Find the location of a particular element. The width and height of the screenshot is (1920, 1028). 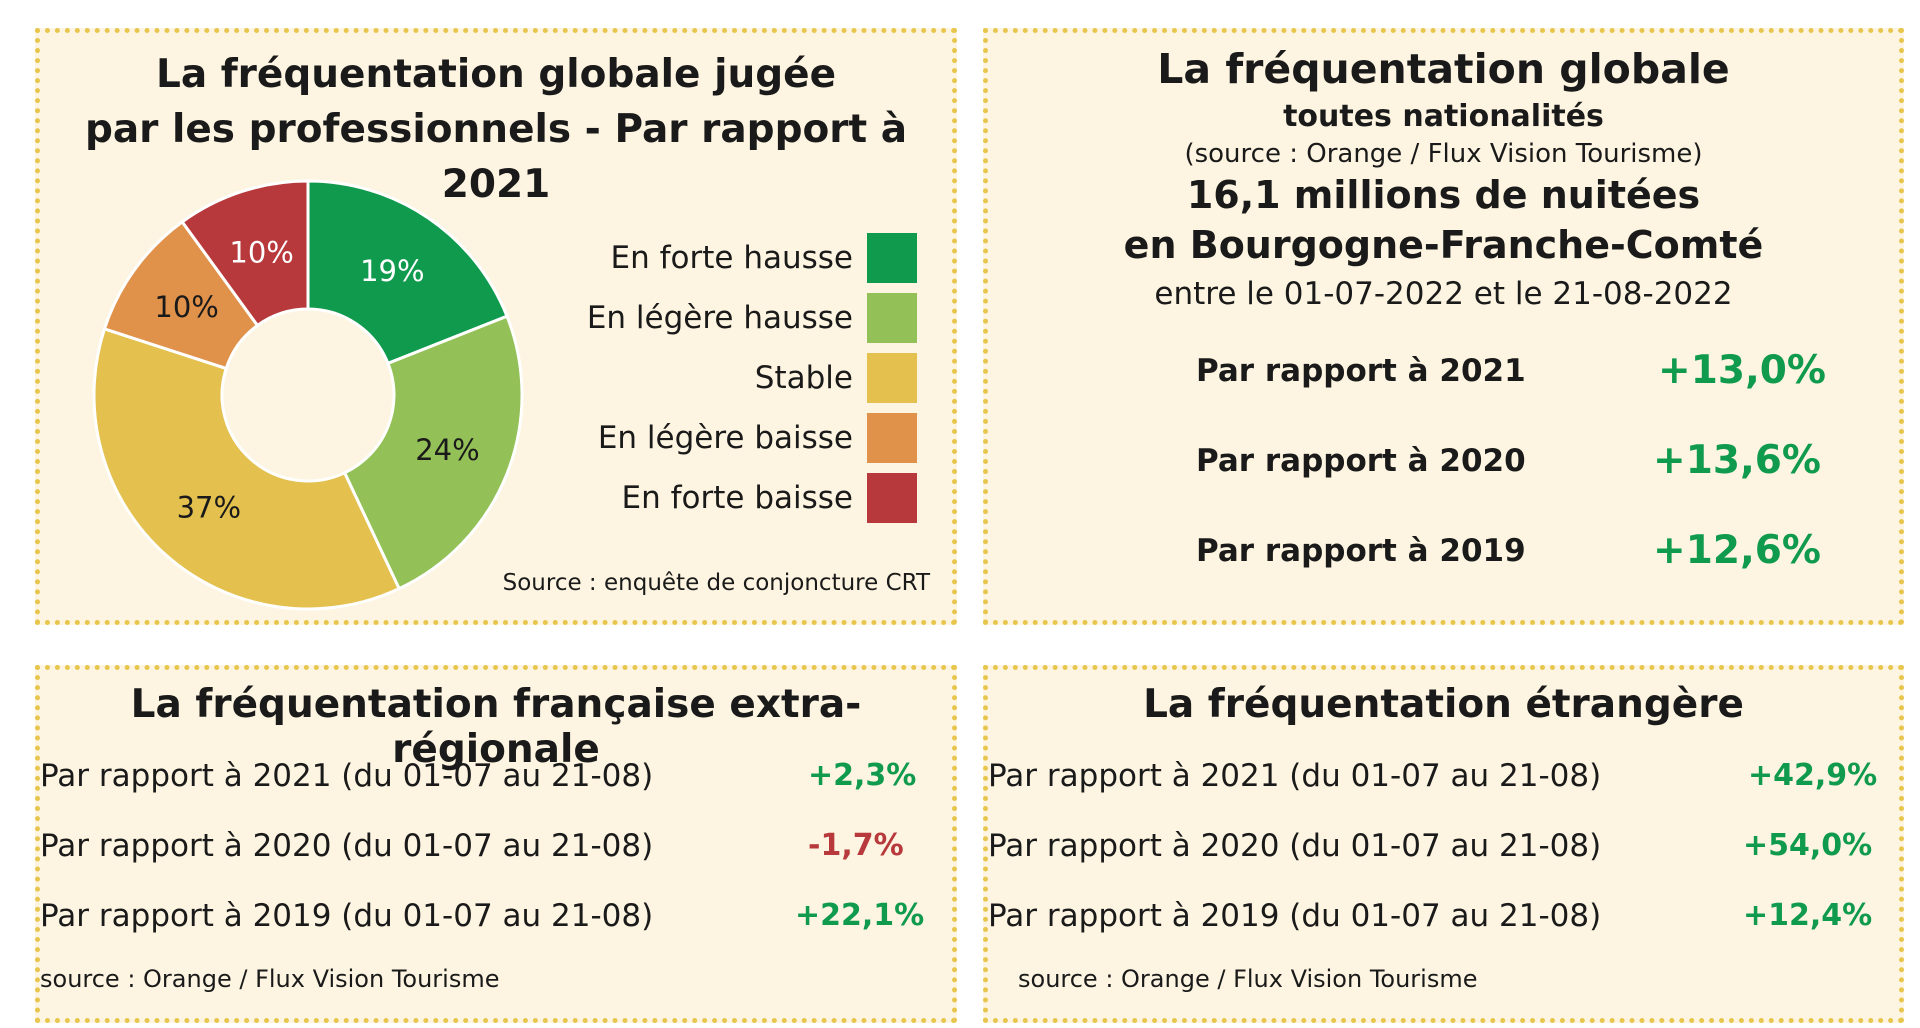

foreign-title: La fréquentation étrangère is located at coordinates (1443, 704).